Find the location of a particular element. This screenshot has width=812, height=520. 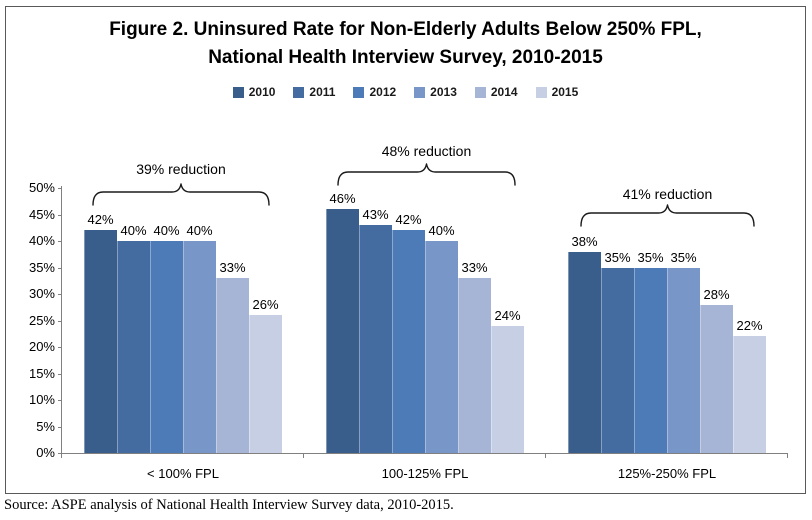

bar-2012-< 100% FPL is located at coordinates (166, 347).